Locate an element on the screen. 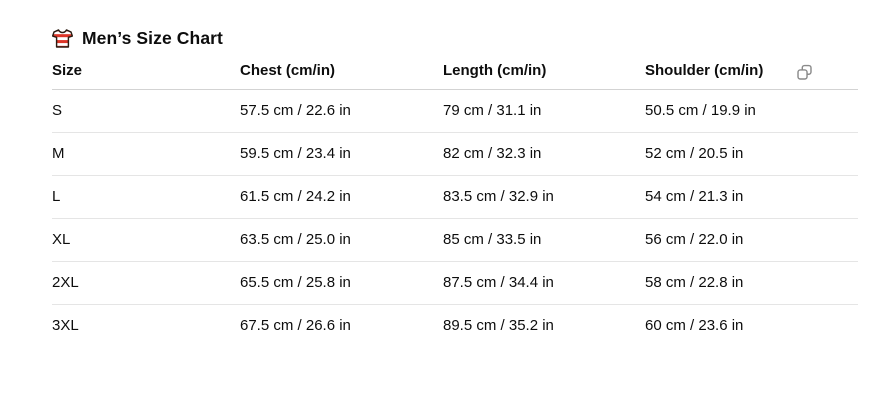 The width and height of the screenshot is (876, 401). cell-length: 89.5 cm / 35.2 in is located at coordinates (498, 325).